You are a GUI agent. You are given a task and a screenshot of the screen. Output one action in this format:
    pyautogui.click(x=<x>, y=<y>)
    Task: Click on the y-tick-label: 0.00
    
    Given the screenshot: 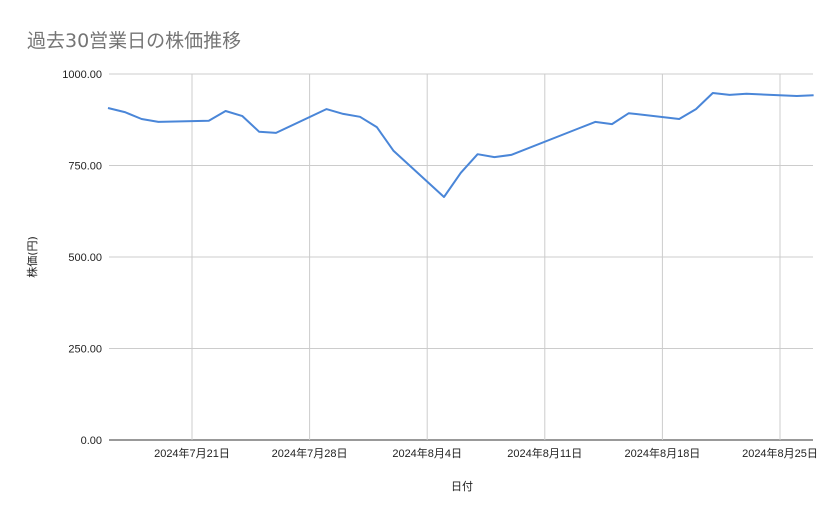 What is the action you would take?
    pyautogui.click(x=91, y=441)
    